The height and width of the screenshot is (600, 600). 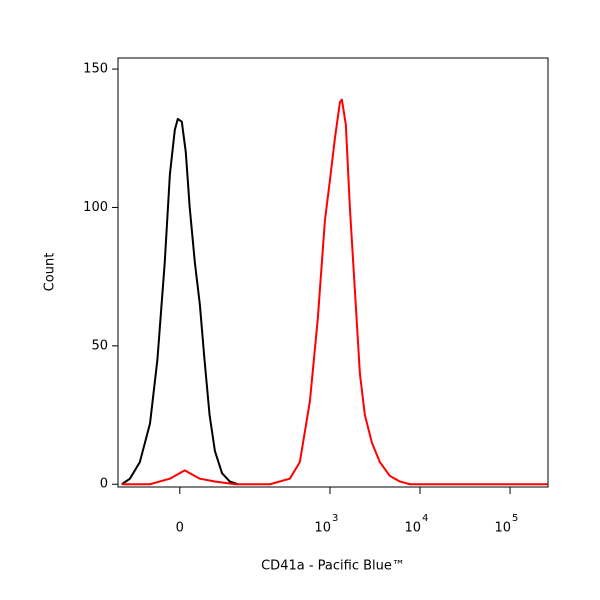 I want to click on histogram-line, so click(x=180, y=301).